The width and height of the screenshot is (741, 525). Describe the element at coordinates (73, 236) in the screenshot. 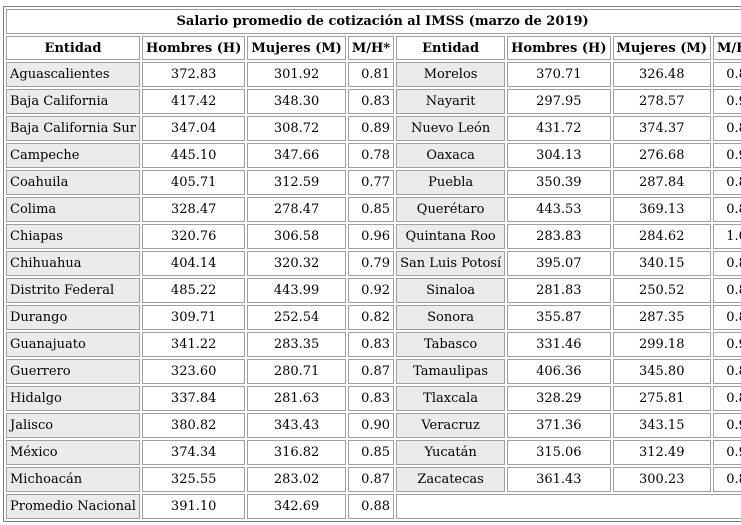

I see `state-name: Chiapas` at that location.